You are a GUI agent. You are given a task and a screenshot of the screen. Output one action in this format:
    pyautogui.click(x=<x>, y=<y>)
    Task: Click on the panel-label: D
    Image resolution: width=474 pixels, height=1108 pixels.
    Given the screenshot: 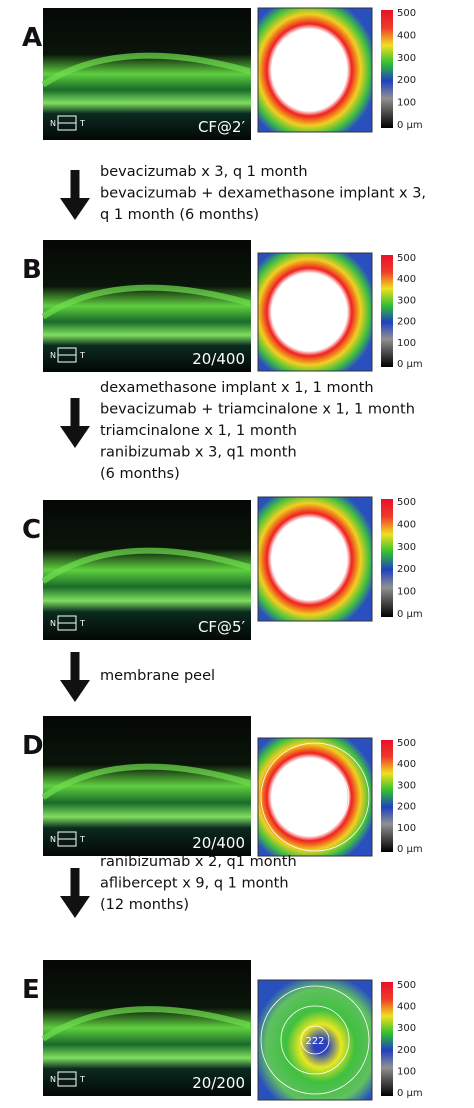 What is the action you would take?
    pyautogui.click(x=33, y=746)
    